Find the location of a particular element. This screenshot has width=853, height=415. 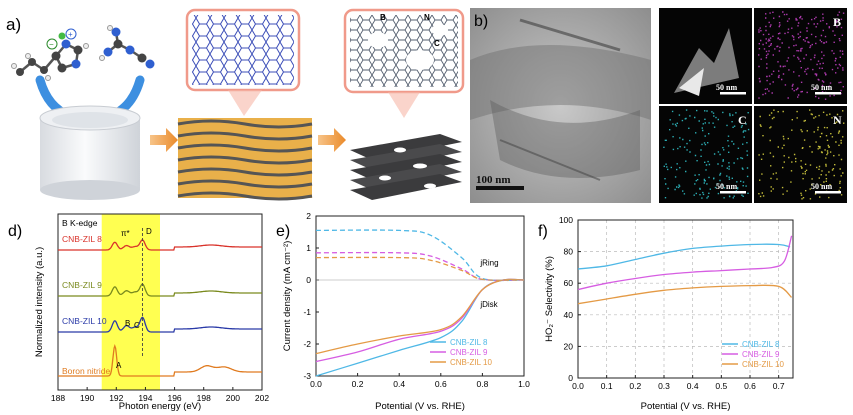

svg-text: B is located at coordinates (383, 17).